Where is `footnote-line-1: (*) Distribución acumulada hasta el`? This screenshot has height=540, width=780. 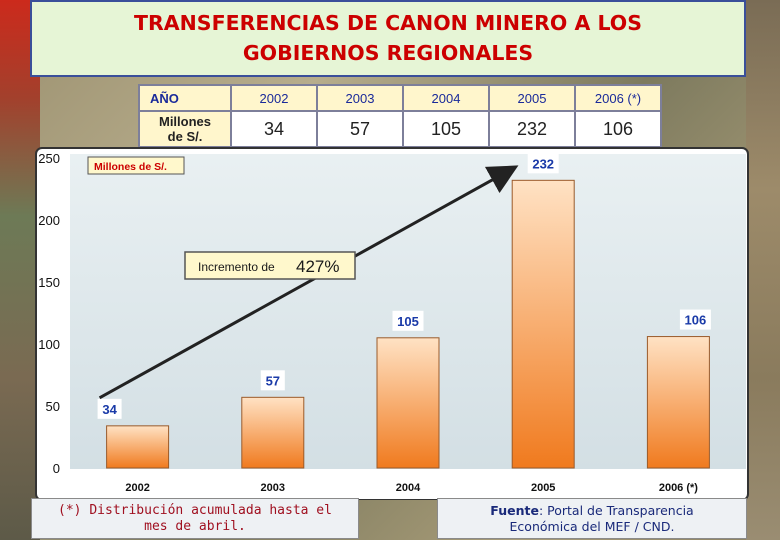 footnote-line-1: (*) Distribución acumulada hasta el is located at coordinates (195, 510).